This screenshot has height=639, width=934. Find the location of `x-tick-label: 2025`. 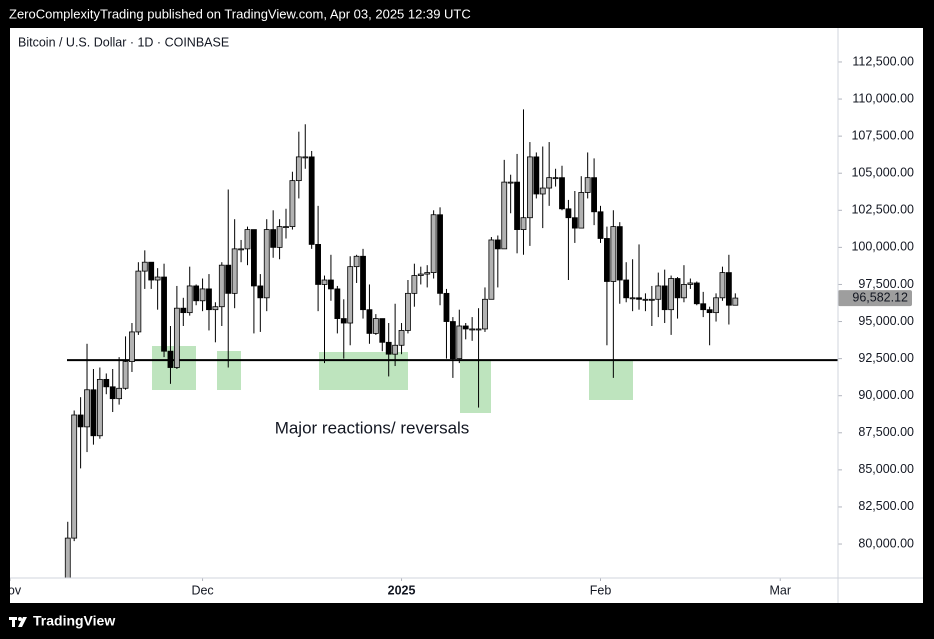

x-tick-label: 2025 is located at coordinates (402, 590).